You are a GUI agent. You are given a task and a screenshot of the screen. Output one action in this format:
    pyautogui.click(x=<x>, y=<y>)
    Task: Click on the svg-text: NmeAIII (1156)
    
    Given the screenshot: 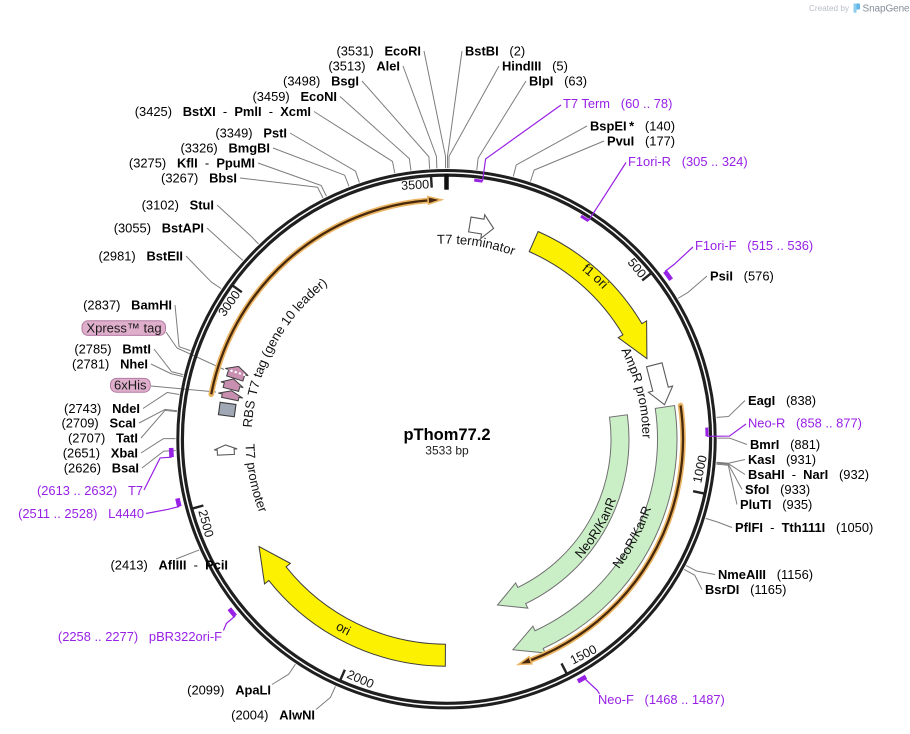 What is the action you would take?
    pyautogui.click(x=765, y=574)
    